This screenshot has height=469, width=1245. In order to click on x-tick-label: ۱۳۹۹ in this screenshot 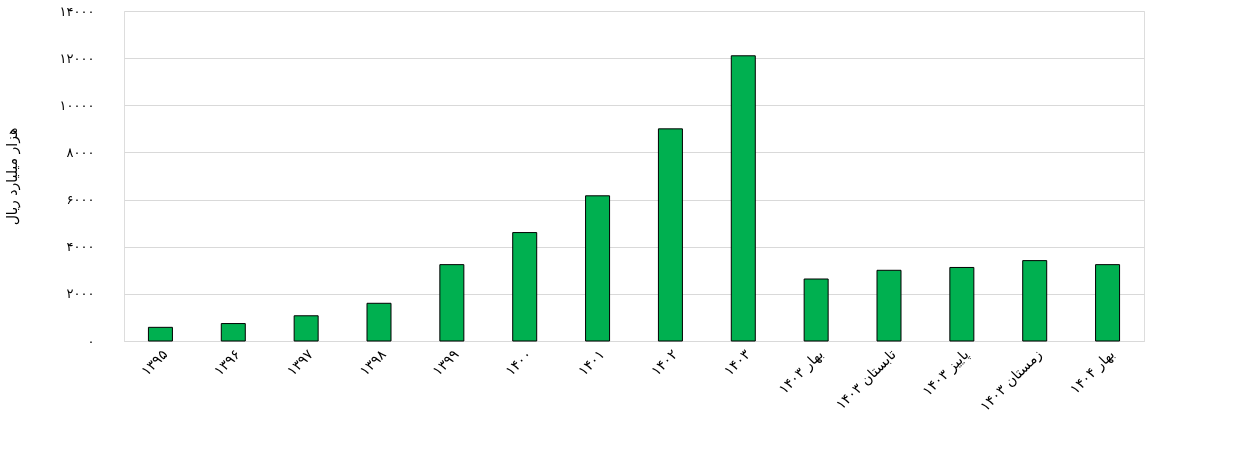, I will do `click(445, 362)`.